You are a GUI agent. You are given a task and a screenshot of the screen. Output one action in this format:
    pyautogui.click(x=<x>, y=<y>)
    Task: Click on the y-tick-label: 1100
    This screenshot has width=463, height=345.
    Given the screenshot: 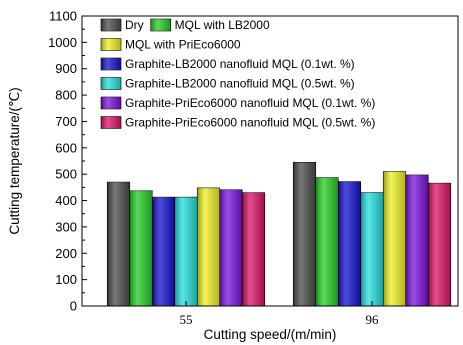 What is the action you would take?
    pyautogui.click(x=63, y=16)
    